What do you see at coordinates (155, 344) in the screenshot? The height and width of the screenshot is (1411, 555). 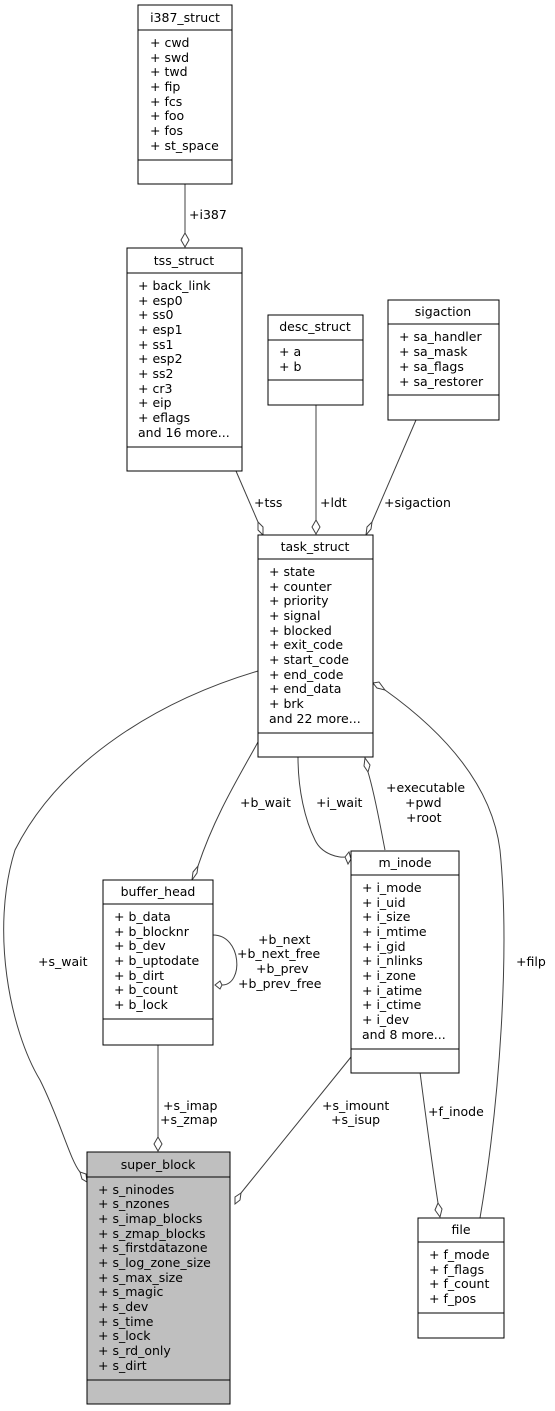 I see `member: + ss1` at bounding box center [155, 344].